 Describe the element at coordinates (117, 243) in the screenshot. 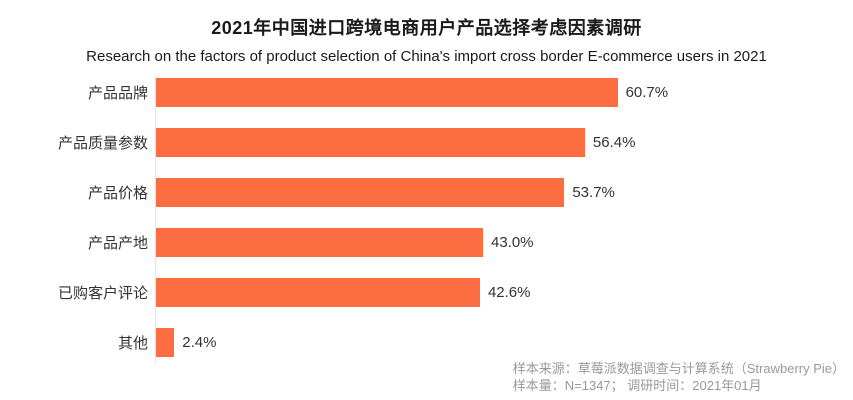

I see `category-label: 产品产地` at that location.